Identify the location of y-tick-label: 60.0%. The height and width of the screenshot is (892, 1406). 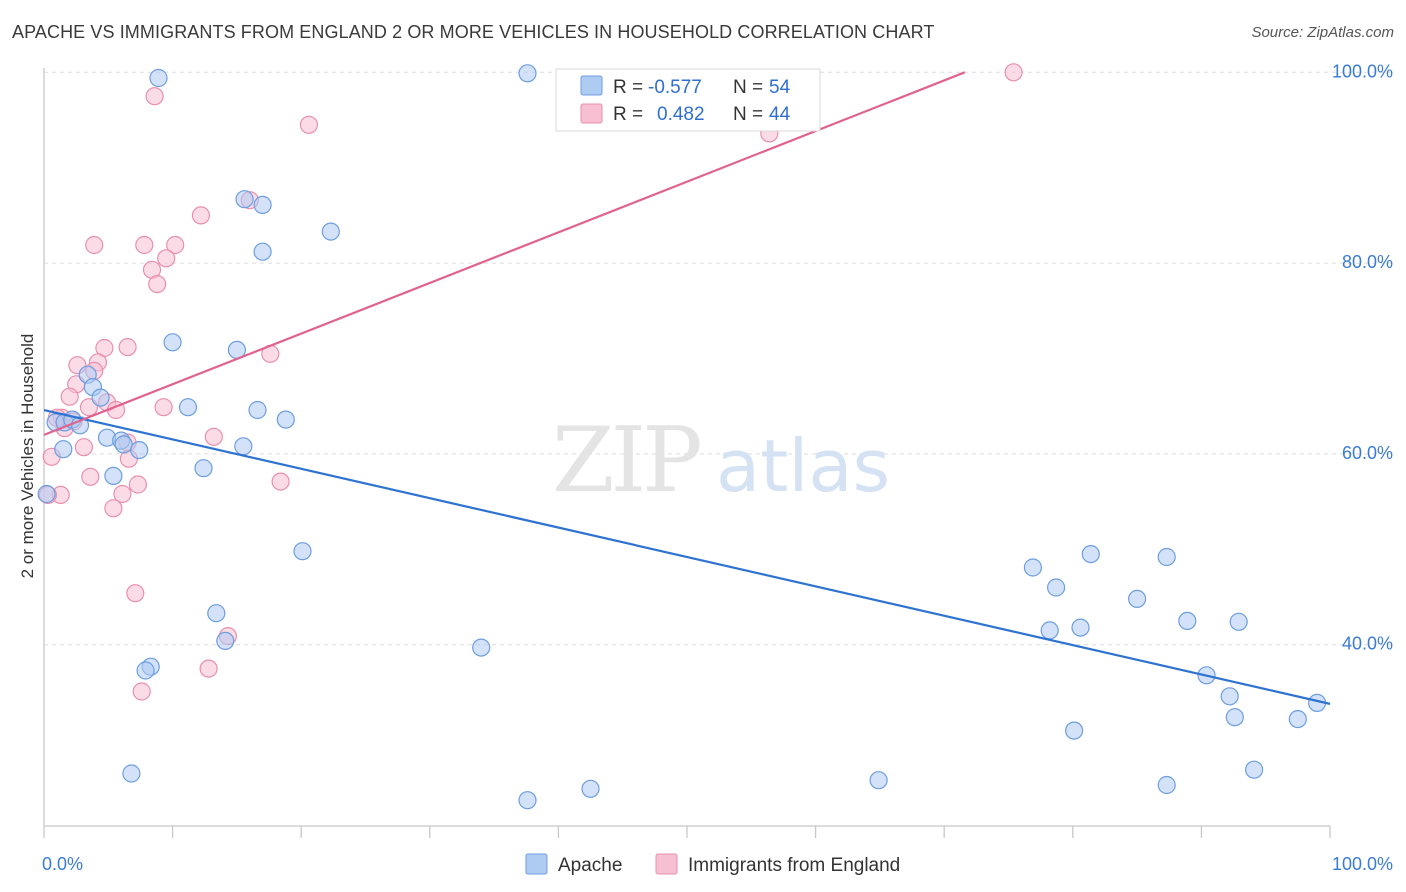
(1367, 453).